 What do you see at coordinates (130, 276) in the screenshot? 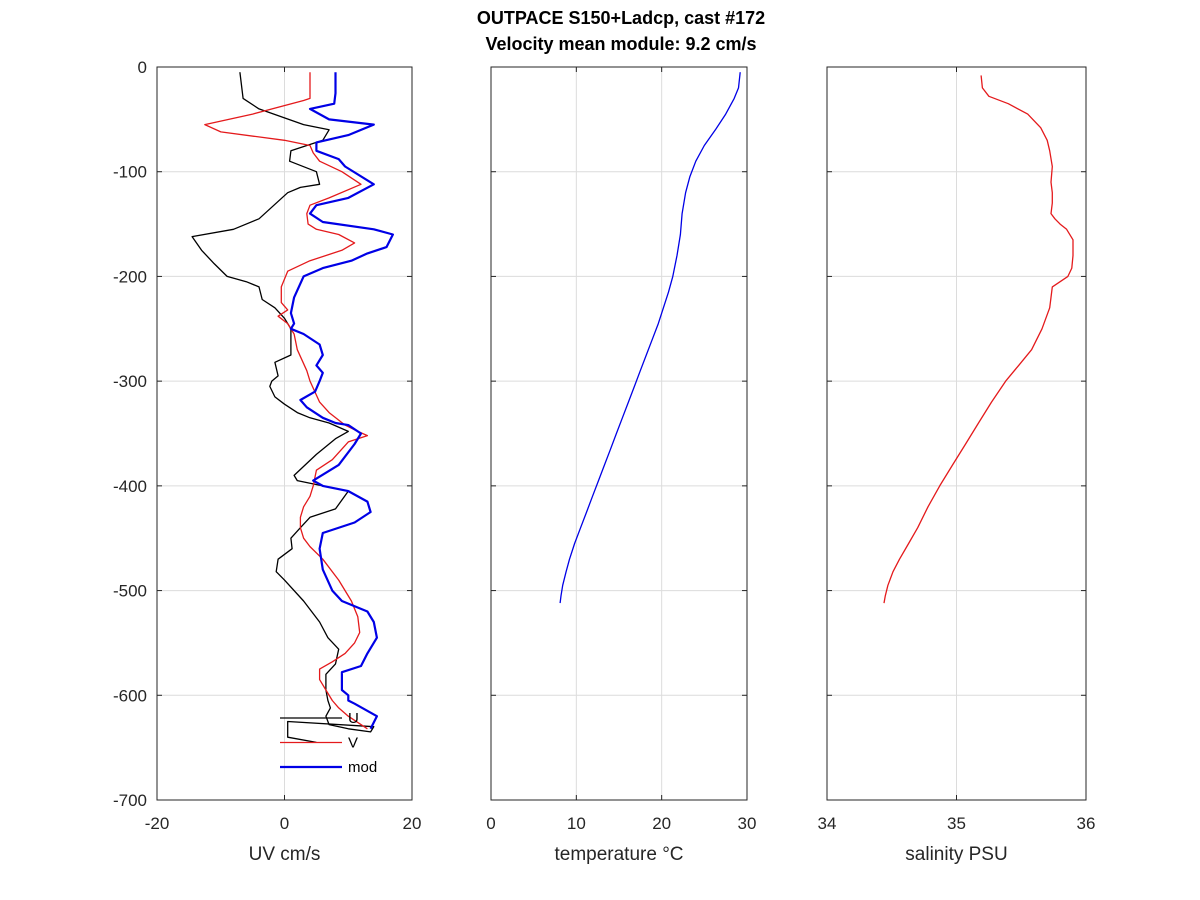
I see `y-tick-label: -200` at bounding box center [130, 276].